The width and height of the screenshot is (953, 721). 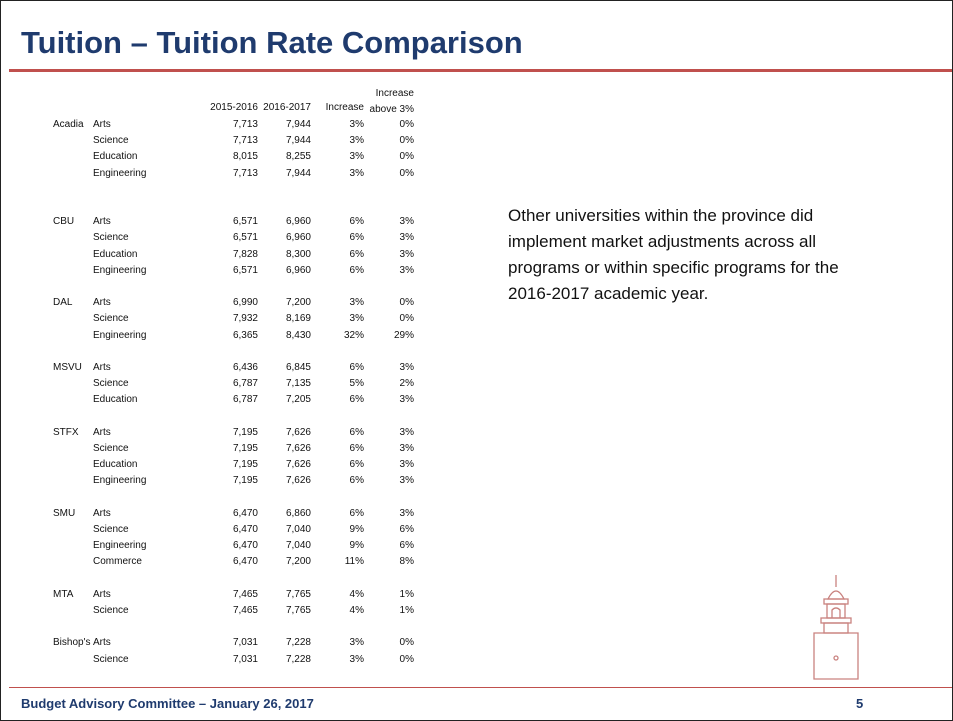 What do you see at coordinates (298, 384) in the screenshot?
I see `table-cell: 7,135` at bounding box center [298, 384].